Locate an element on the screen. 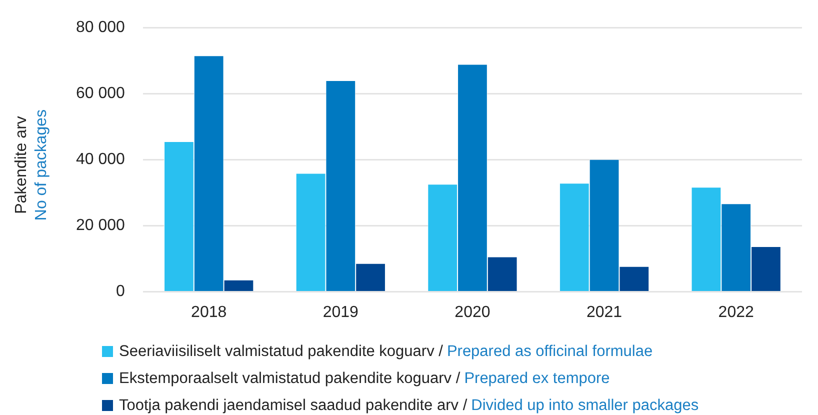  y-tick-label: 0 is located at coordinates (121, 291).